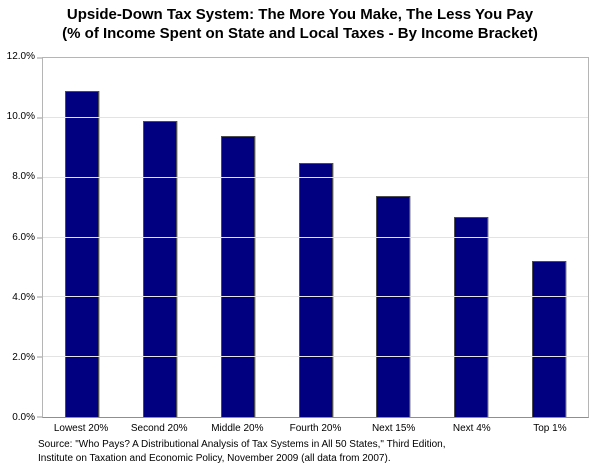  Describe the element at coordinates (550, 428) in the screenshot. I see `x-axis-label: Top 1%` at that location.